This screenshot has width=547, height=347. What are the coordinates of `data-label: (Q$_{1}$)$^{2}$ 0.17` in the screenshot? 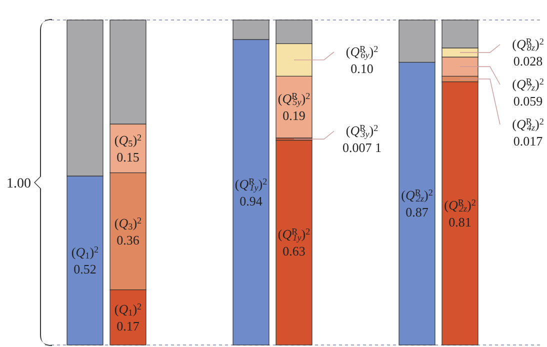 It's located at (128, 317).